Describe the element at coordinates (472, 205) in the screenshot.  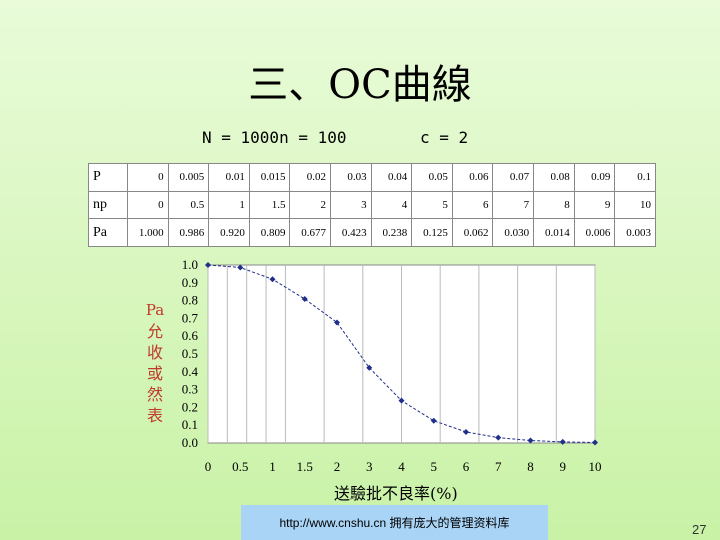
I see `table-cell: 6` at that location.